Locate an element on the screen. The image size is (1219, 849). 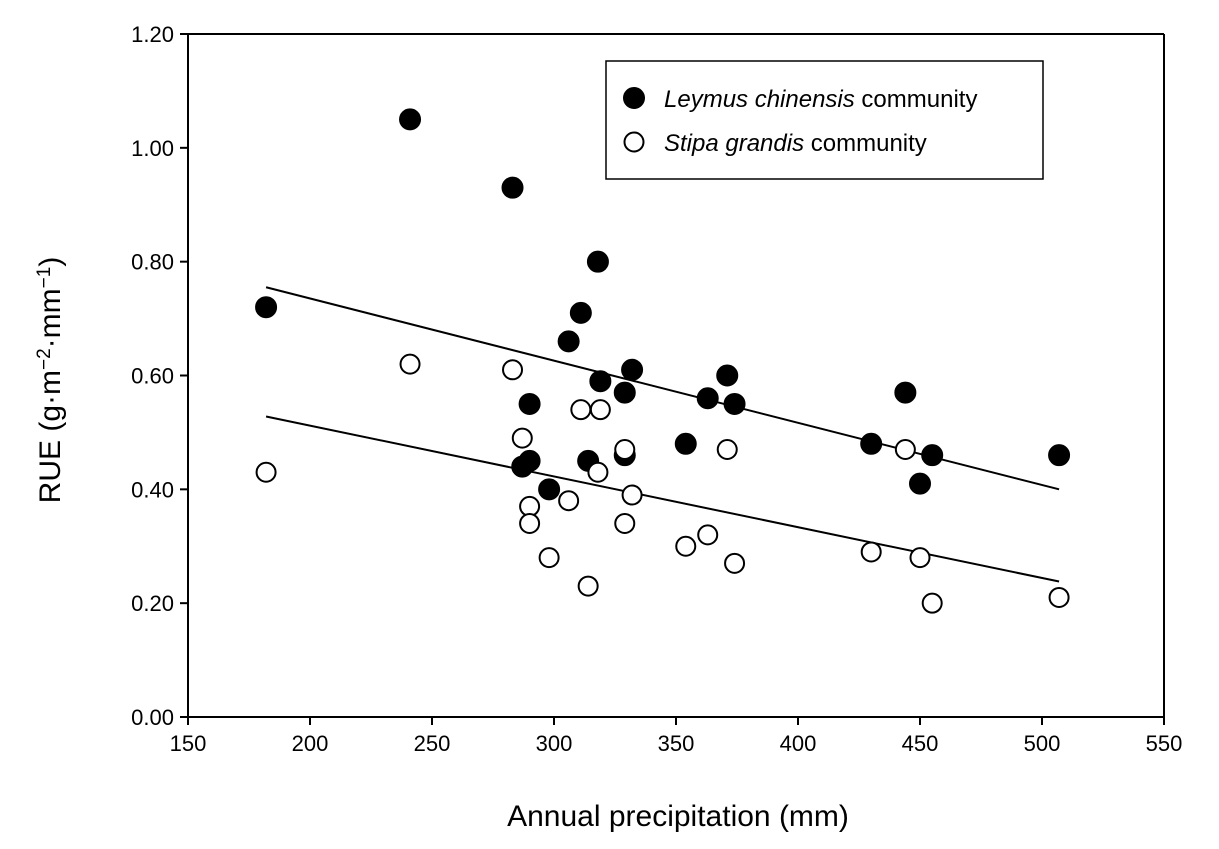
legend-label-stipa: Stipa grandis community is located at coordinates (795, 143).